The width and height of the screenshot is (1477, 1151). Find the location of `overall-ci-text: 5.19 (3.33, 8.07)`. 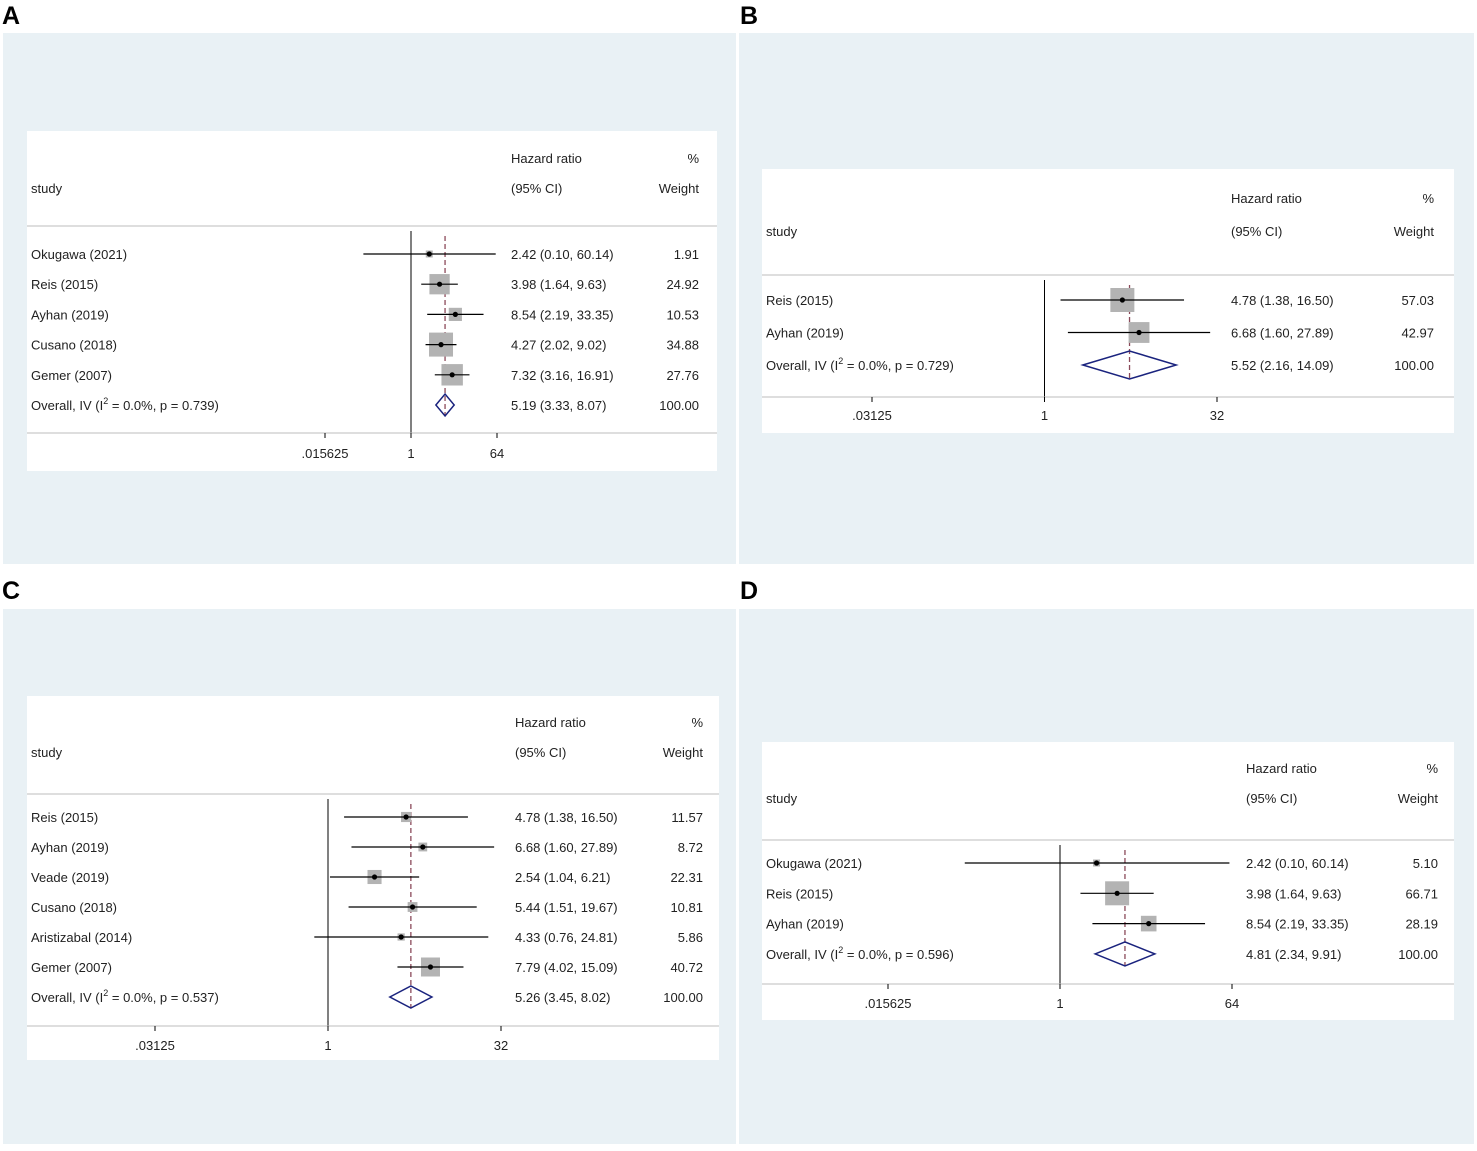

overall-ci-text: 5.19 (3.33, 8.07) is located at coordinates (558, 405).